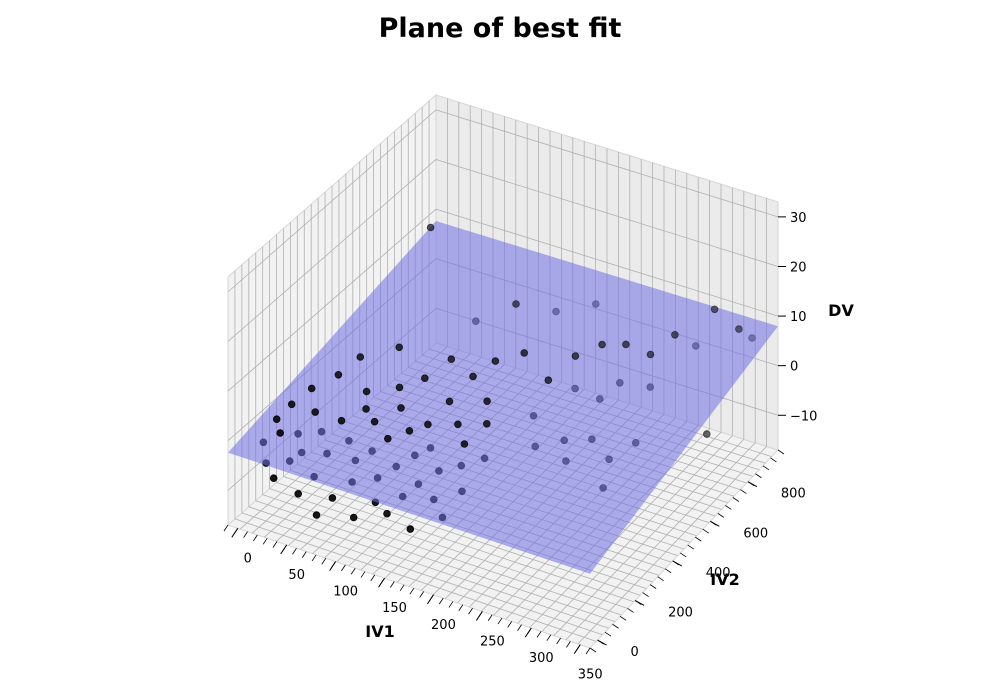  I want to click on z-axis-label: DV, so click(841, 310).